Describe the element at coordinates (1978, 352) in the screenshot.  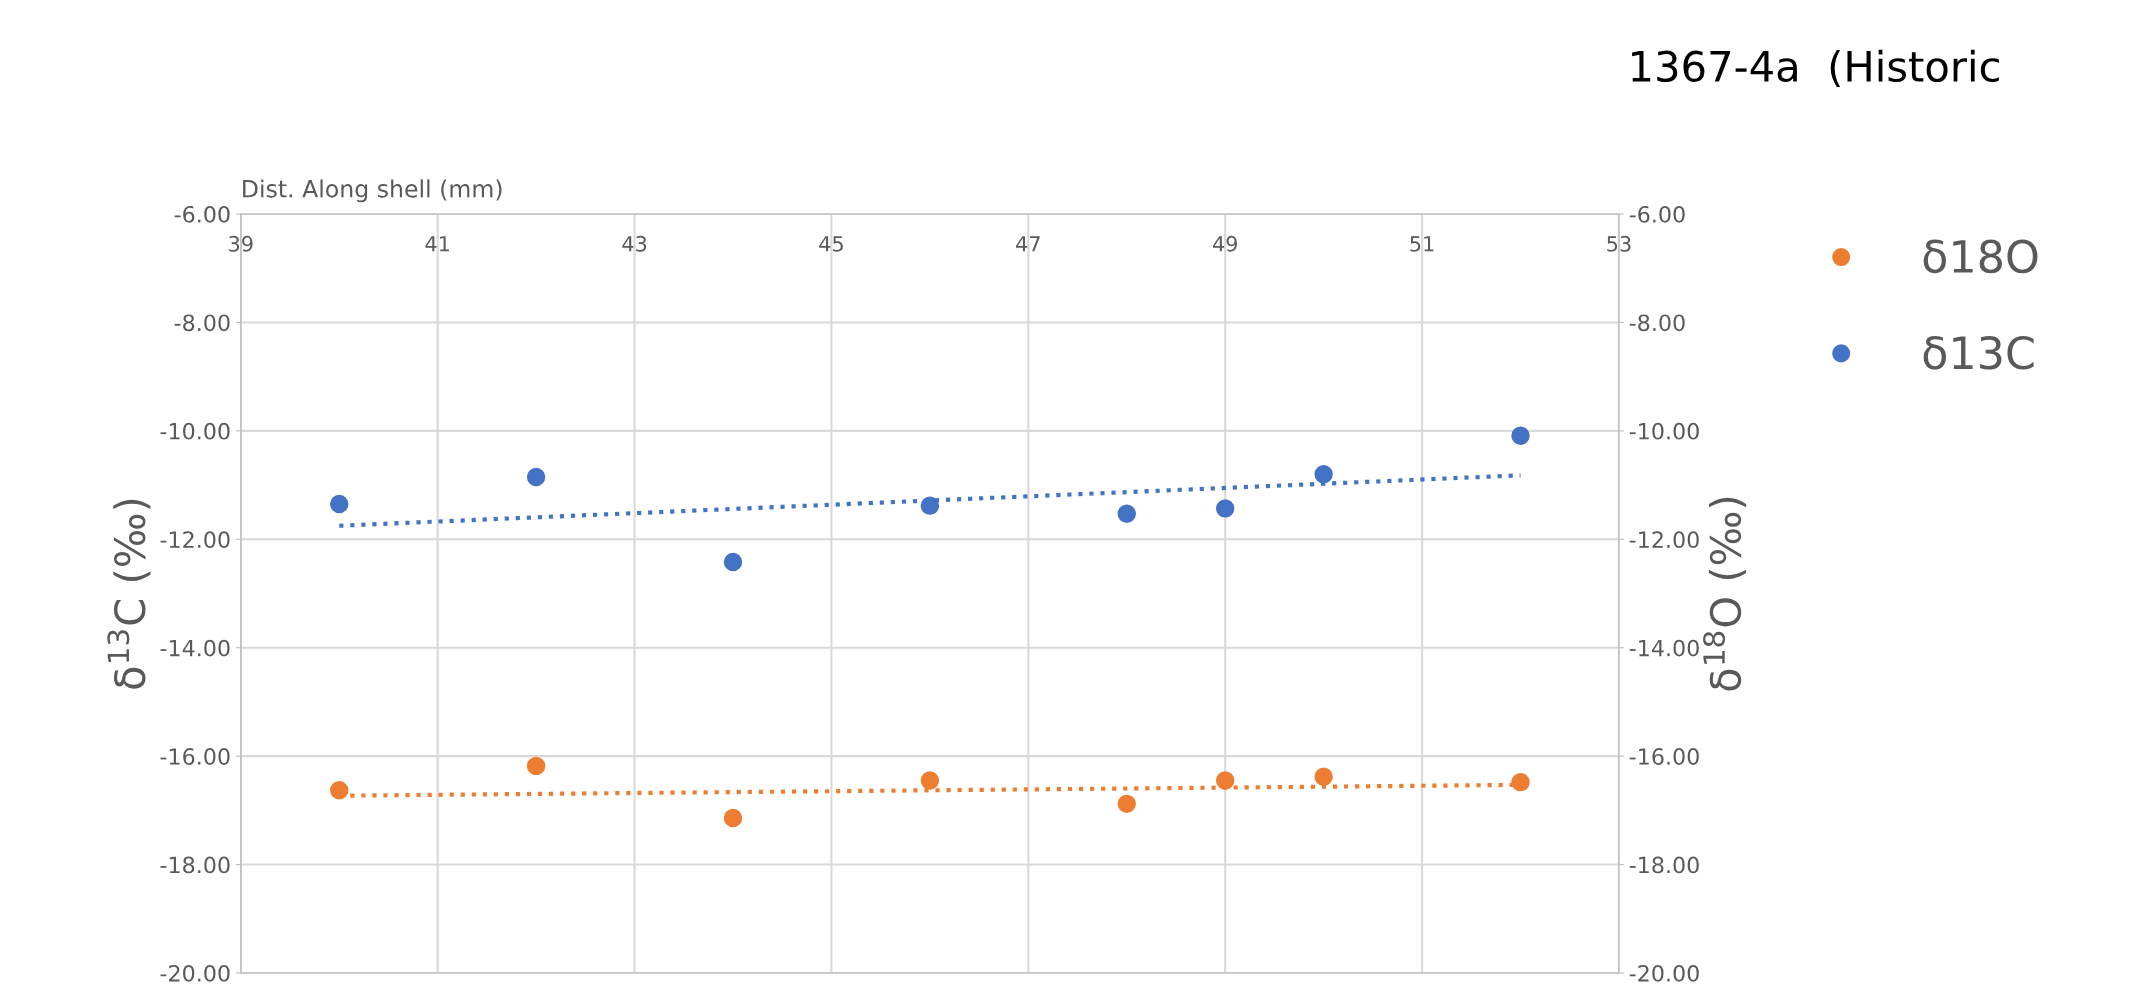
I see `legend-label: δ13C` at that location.